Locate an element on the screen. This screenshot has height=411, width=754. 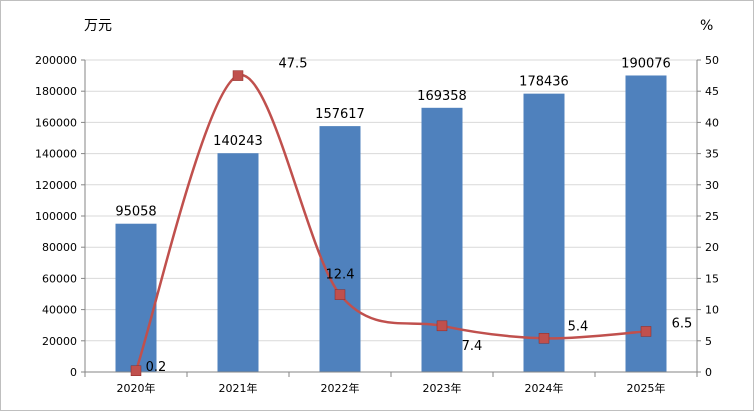
line-data-label: 0.2 is located at coordinates (156, 367).